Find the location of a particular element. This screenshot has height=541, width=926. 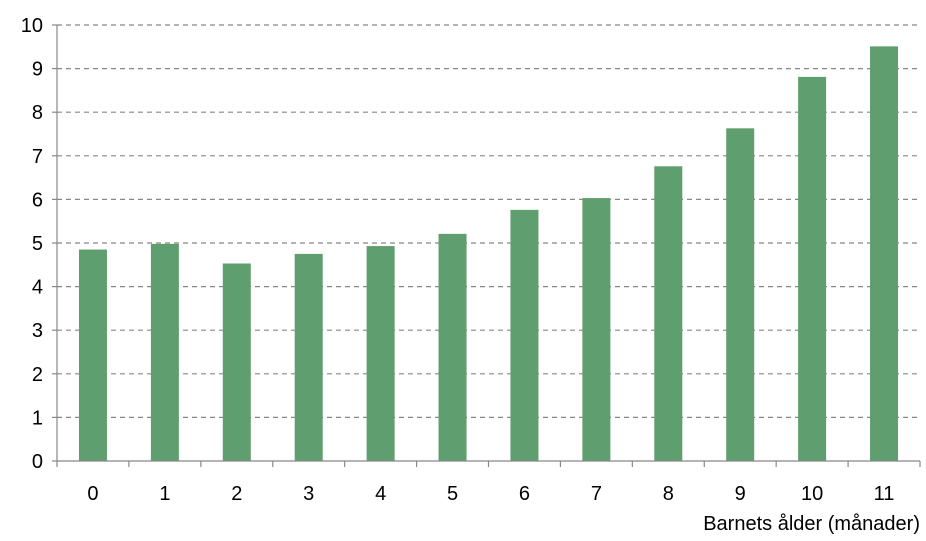

y-tick-label: 7 is located at coordinates (37, 157).